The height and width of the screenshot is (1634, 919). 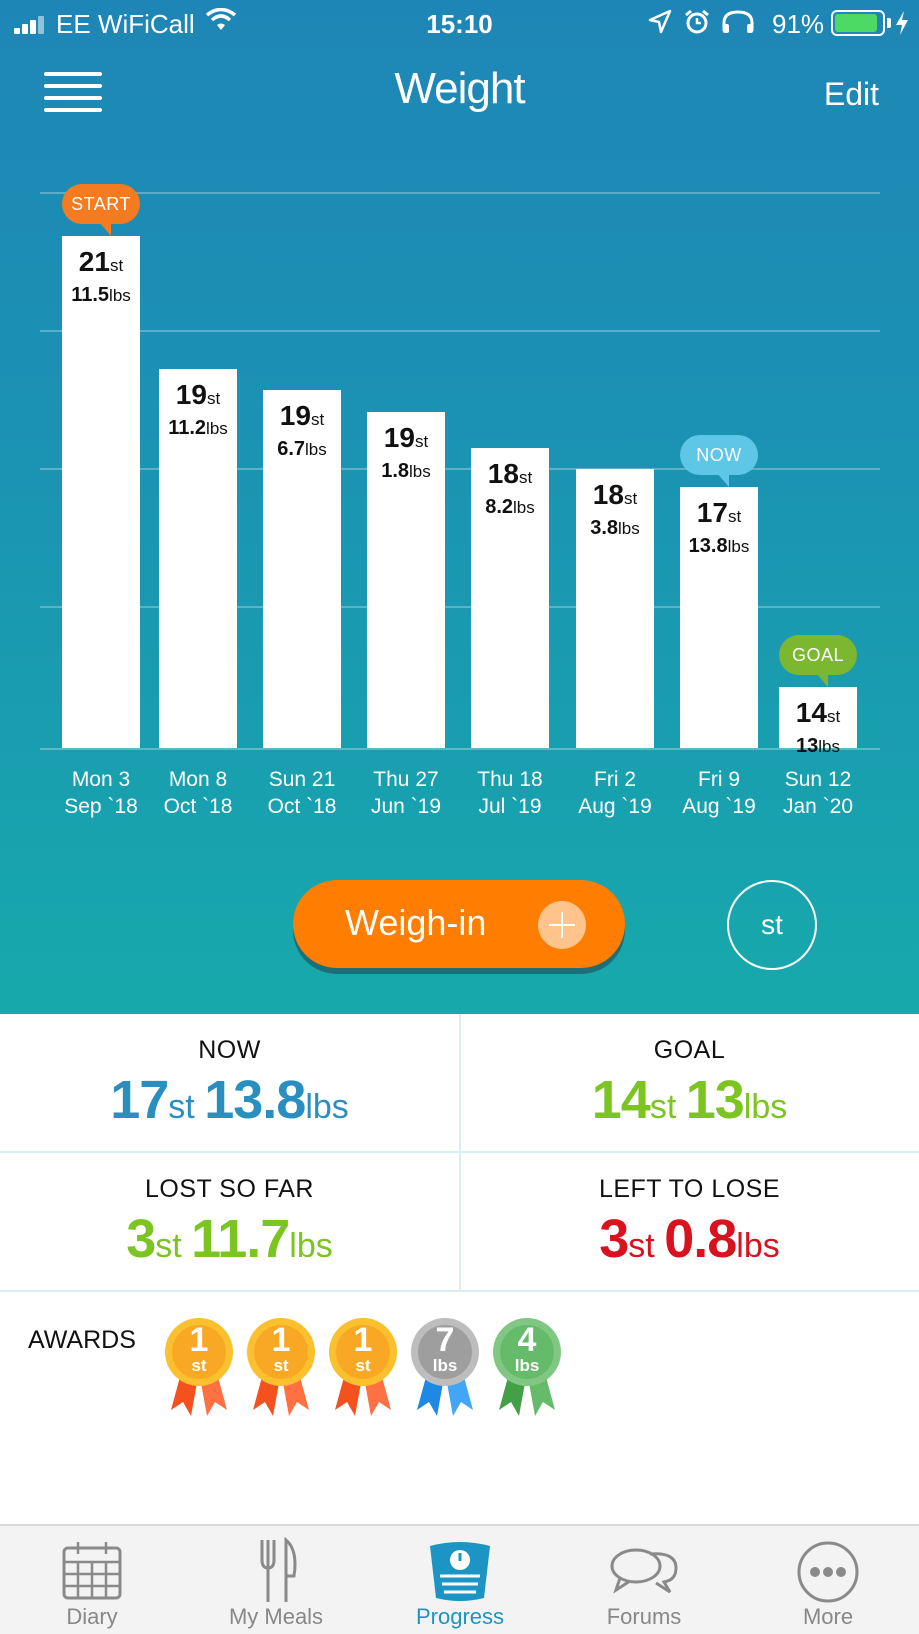 What do you see at coordinates (101, 210) in the screenshot?
I see `marker-start: START` at bounding box center [101, 210].